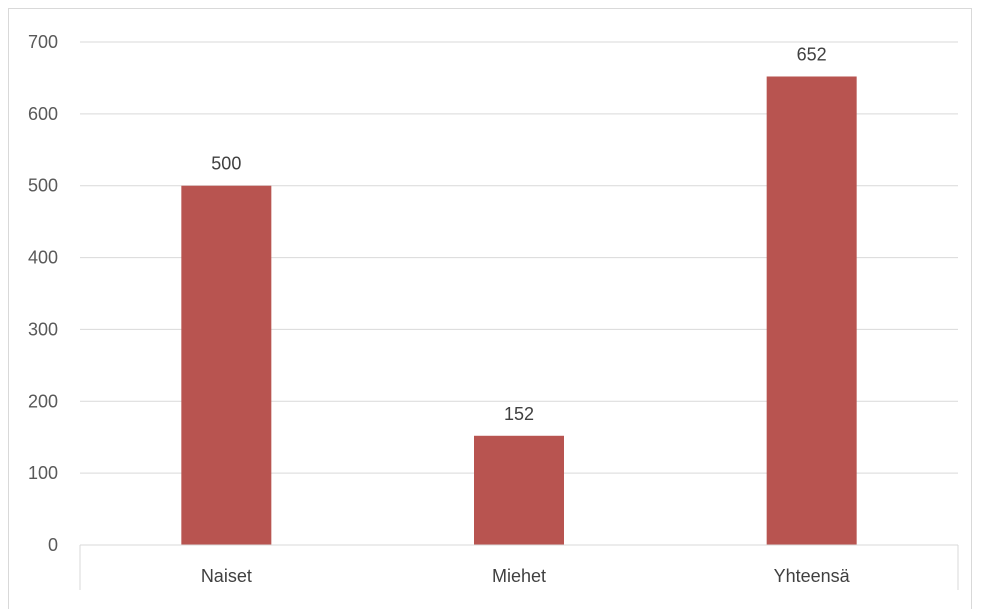 Image resolution: width=984 pixels, height=609 pixels. What do you see at coordinates (43, 42) in the screenshot?
I see `y-tick-label: 700` at bounding box center [43, 42].